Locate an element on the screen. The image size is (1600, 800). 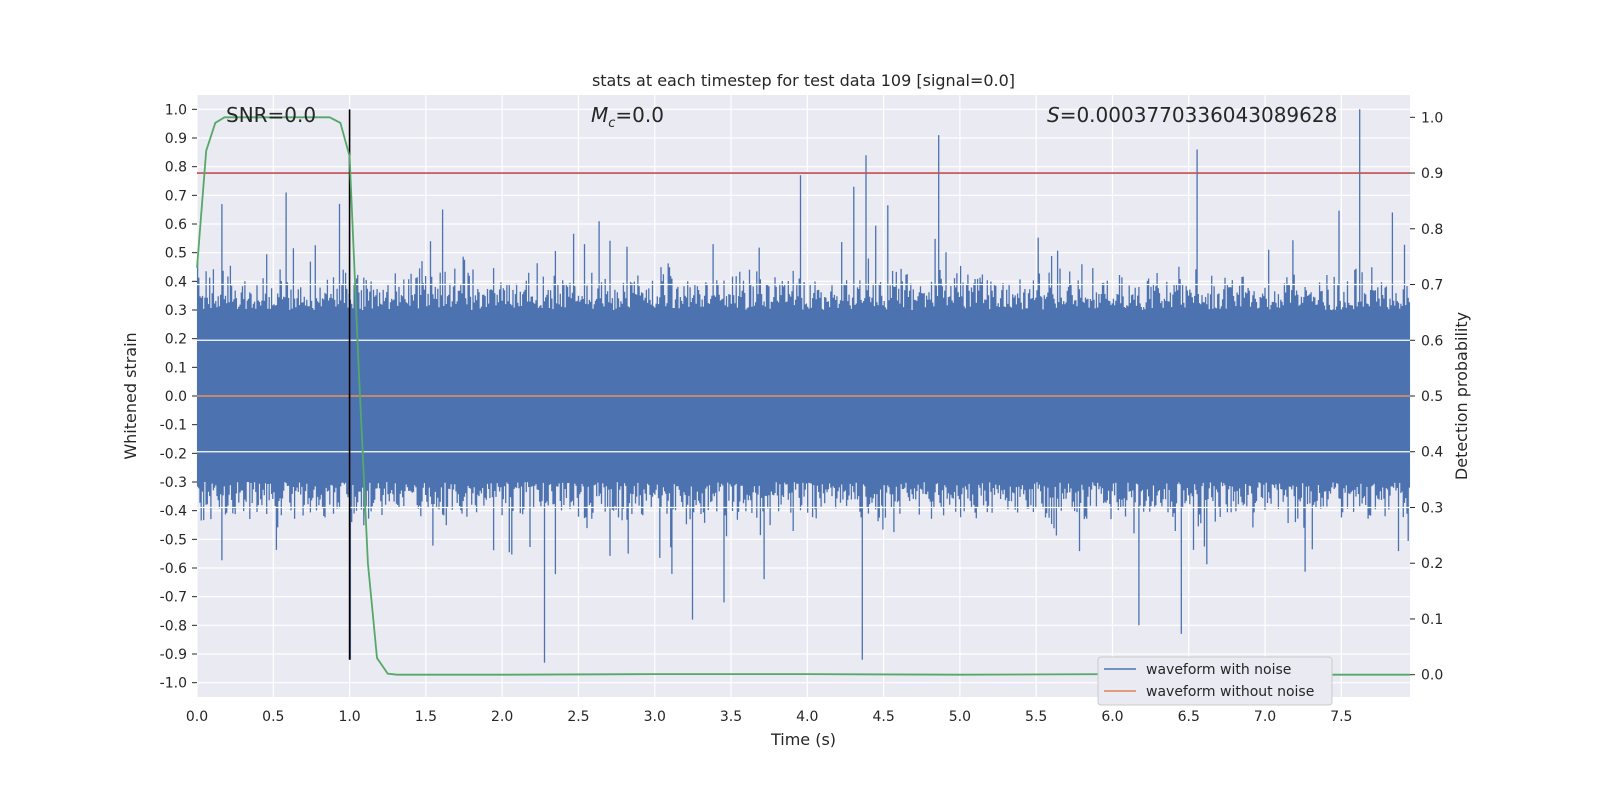
y2-tick-label: 0.5 is located at coordinates (1432, 397).